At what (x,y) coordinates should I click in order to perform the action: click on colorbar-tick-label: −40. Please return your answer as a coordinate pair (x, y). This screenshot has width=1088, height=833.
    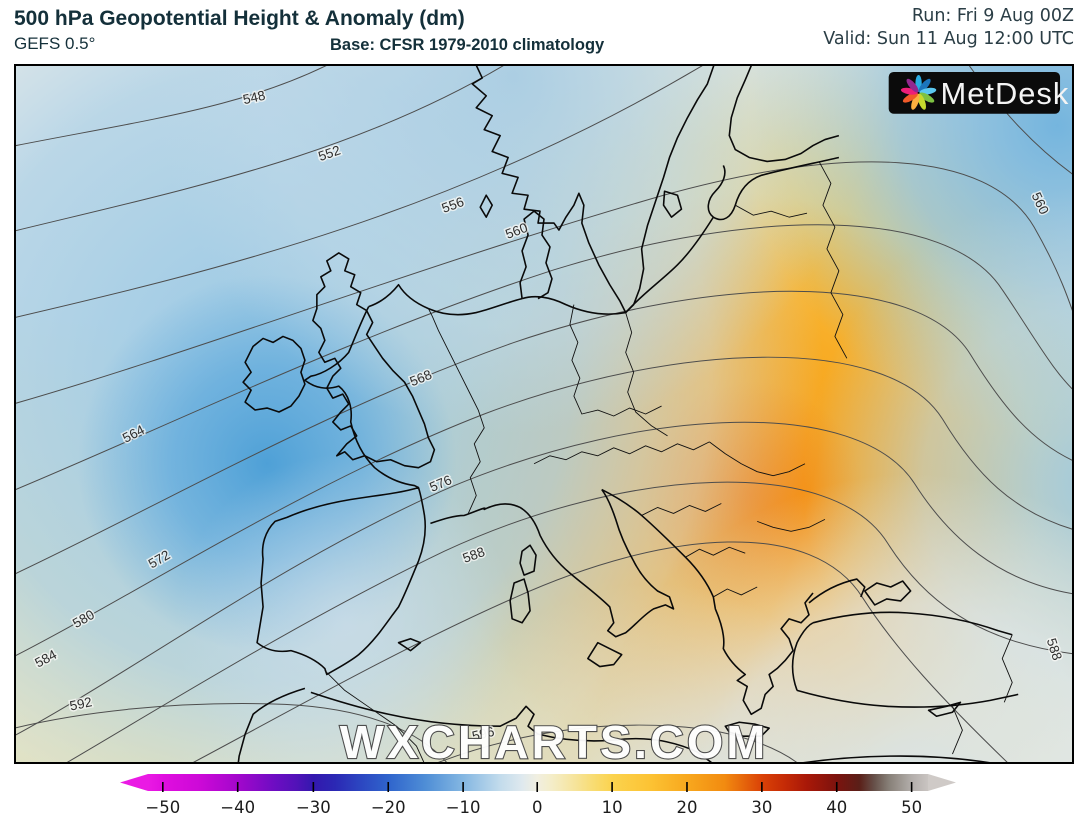
    Looking at the image, I should click on (237, 807).